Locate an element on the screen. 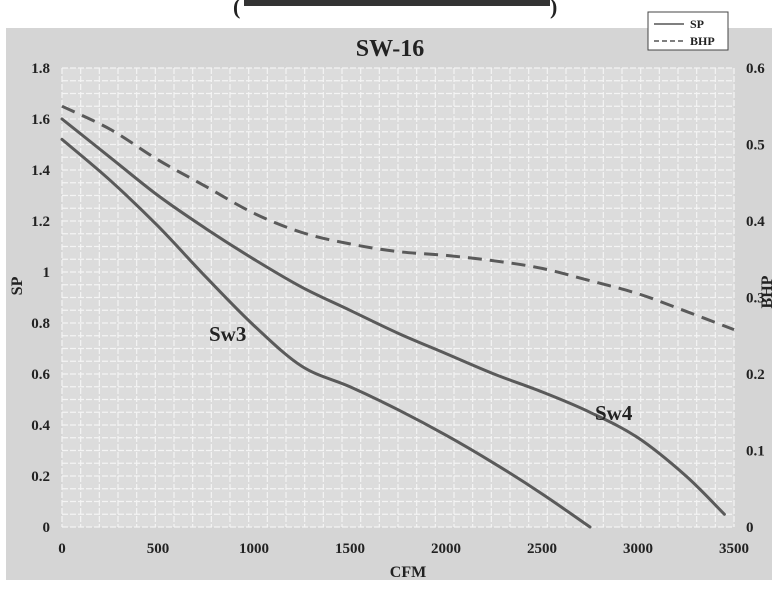 The width and height of the screenshot is (780, 589). legend-bhp-label: BHP is located at coordinates (702, 41).